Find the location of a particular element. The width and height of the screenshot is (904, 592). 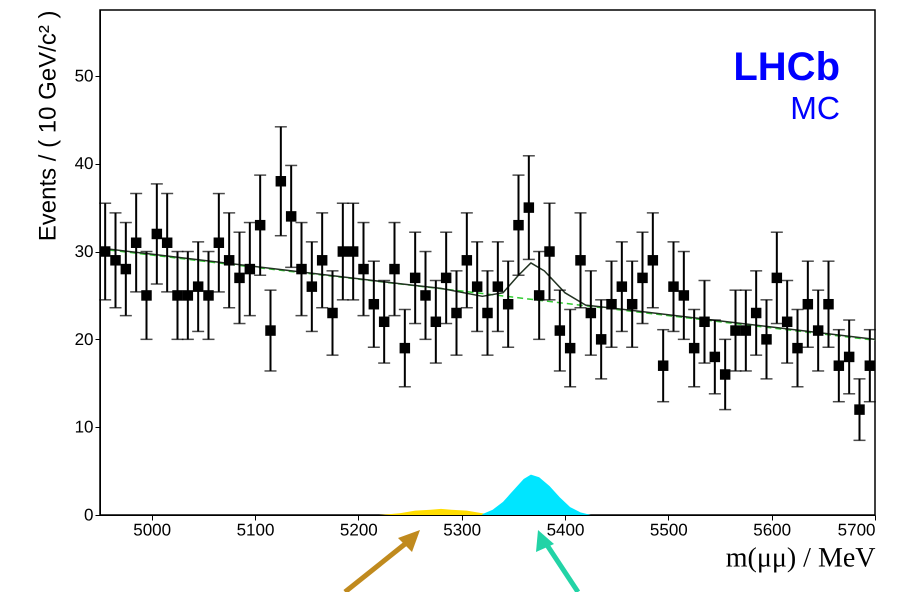

x-tick-label: 5100 is located at coordinates (255, 530).